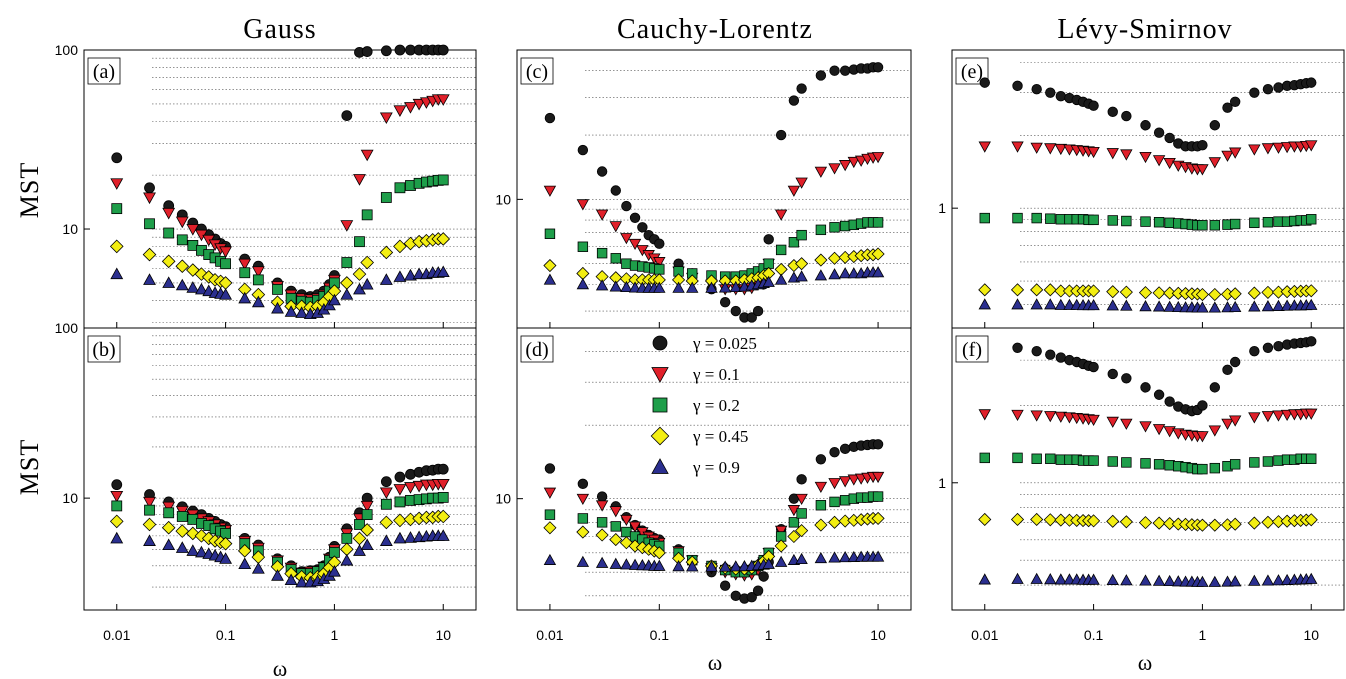 Image resolution: width=1346 pixels, height=679 pixels. I want to click on panel-label-box, so click(537, 71).